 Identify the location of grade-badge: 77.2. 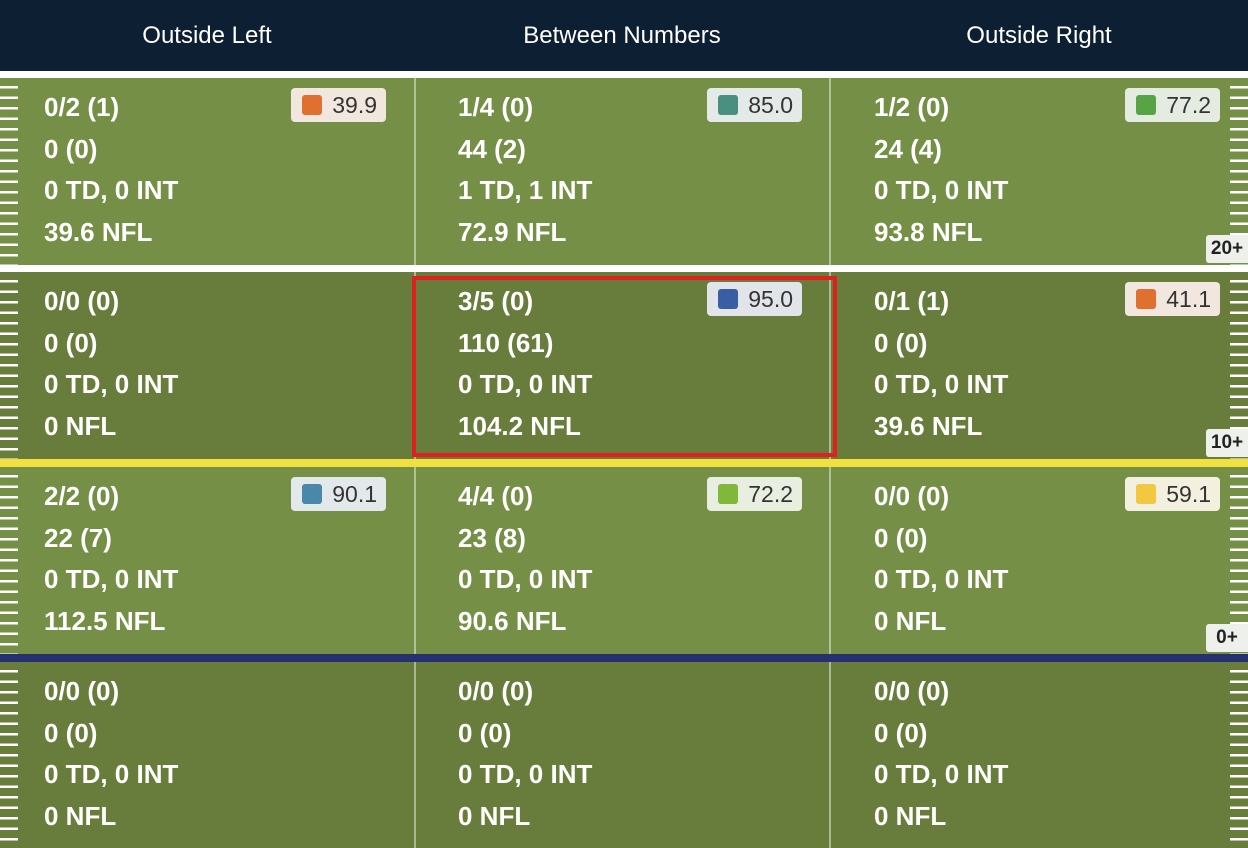
(1172, 105).